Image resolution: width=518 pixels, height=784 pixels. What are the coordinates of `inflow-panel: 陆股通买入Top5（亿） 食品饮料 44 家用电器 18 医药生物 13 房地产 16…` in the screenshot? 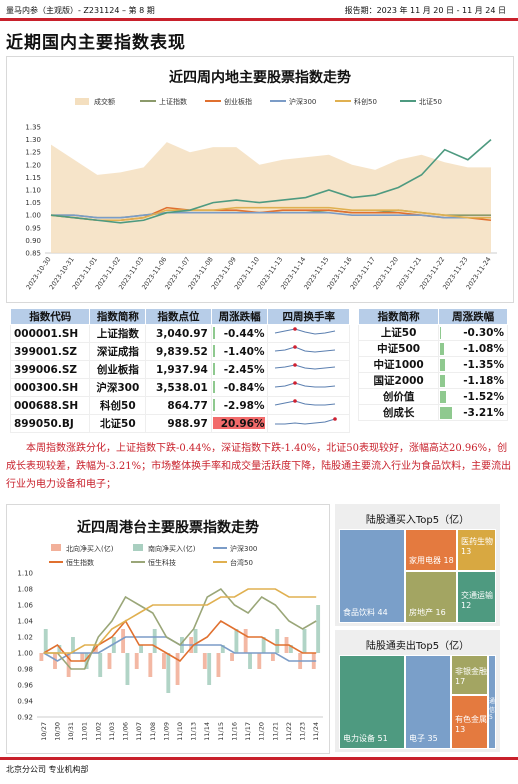 It's located at (417, 565).